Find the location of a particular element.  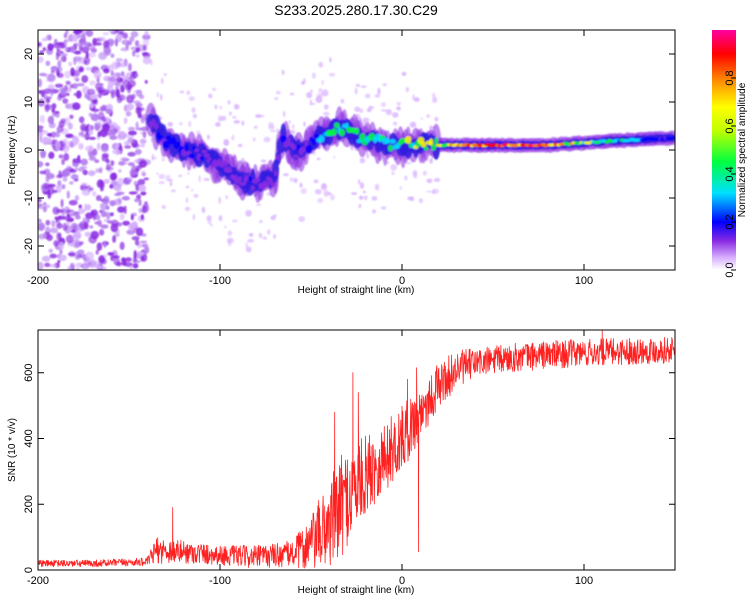

y-tick-label: 0 is located at coordinates (29, 570).